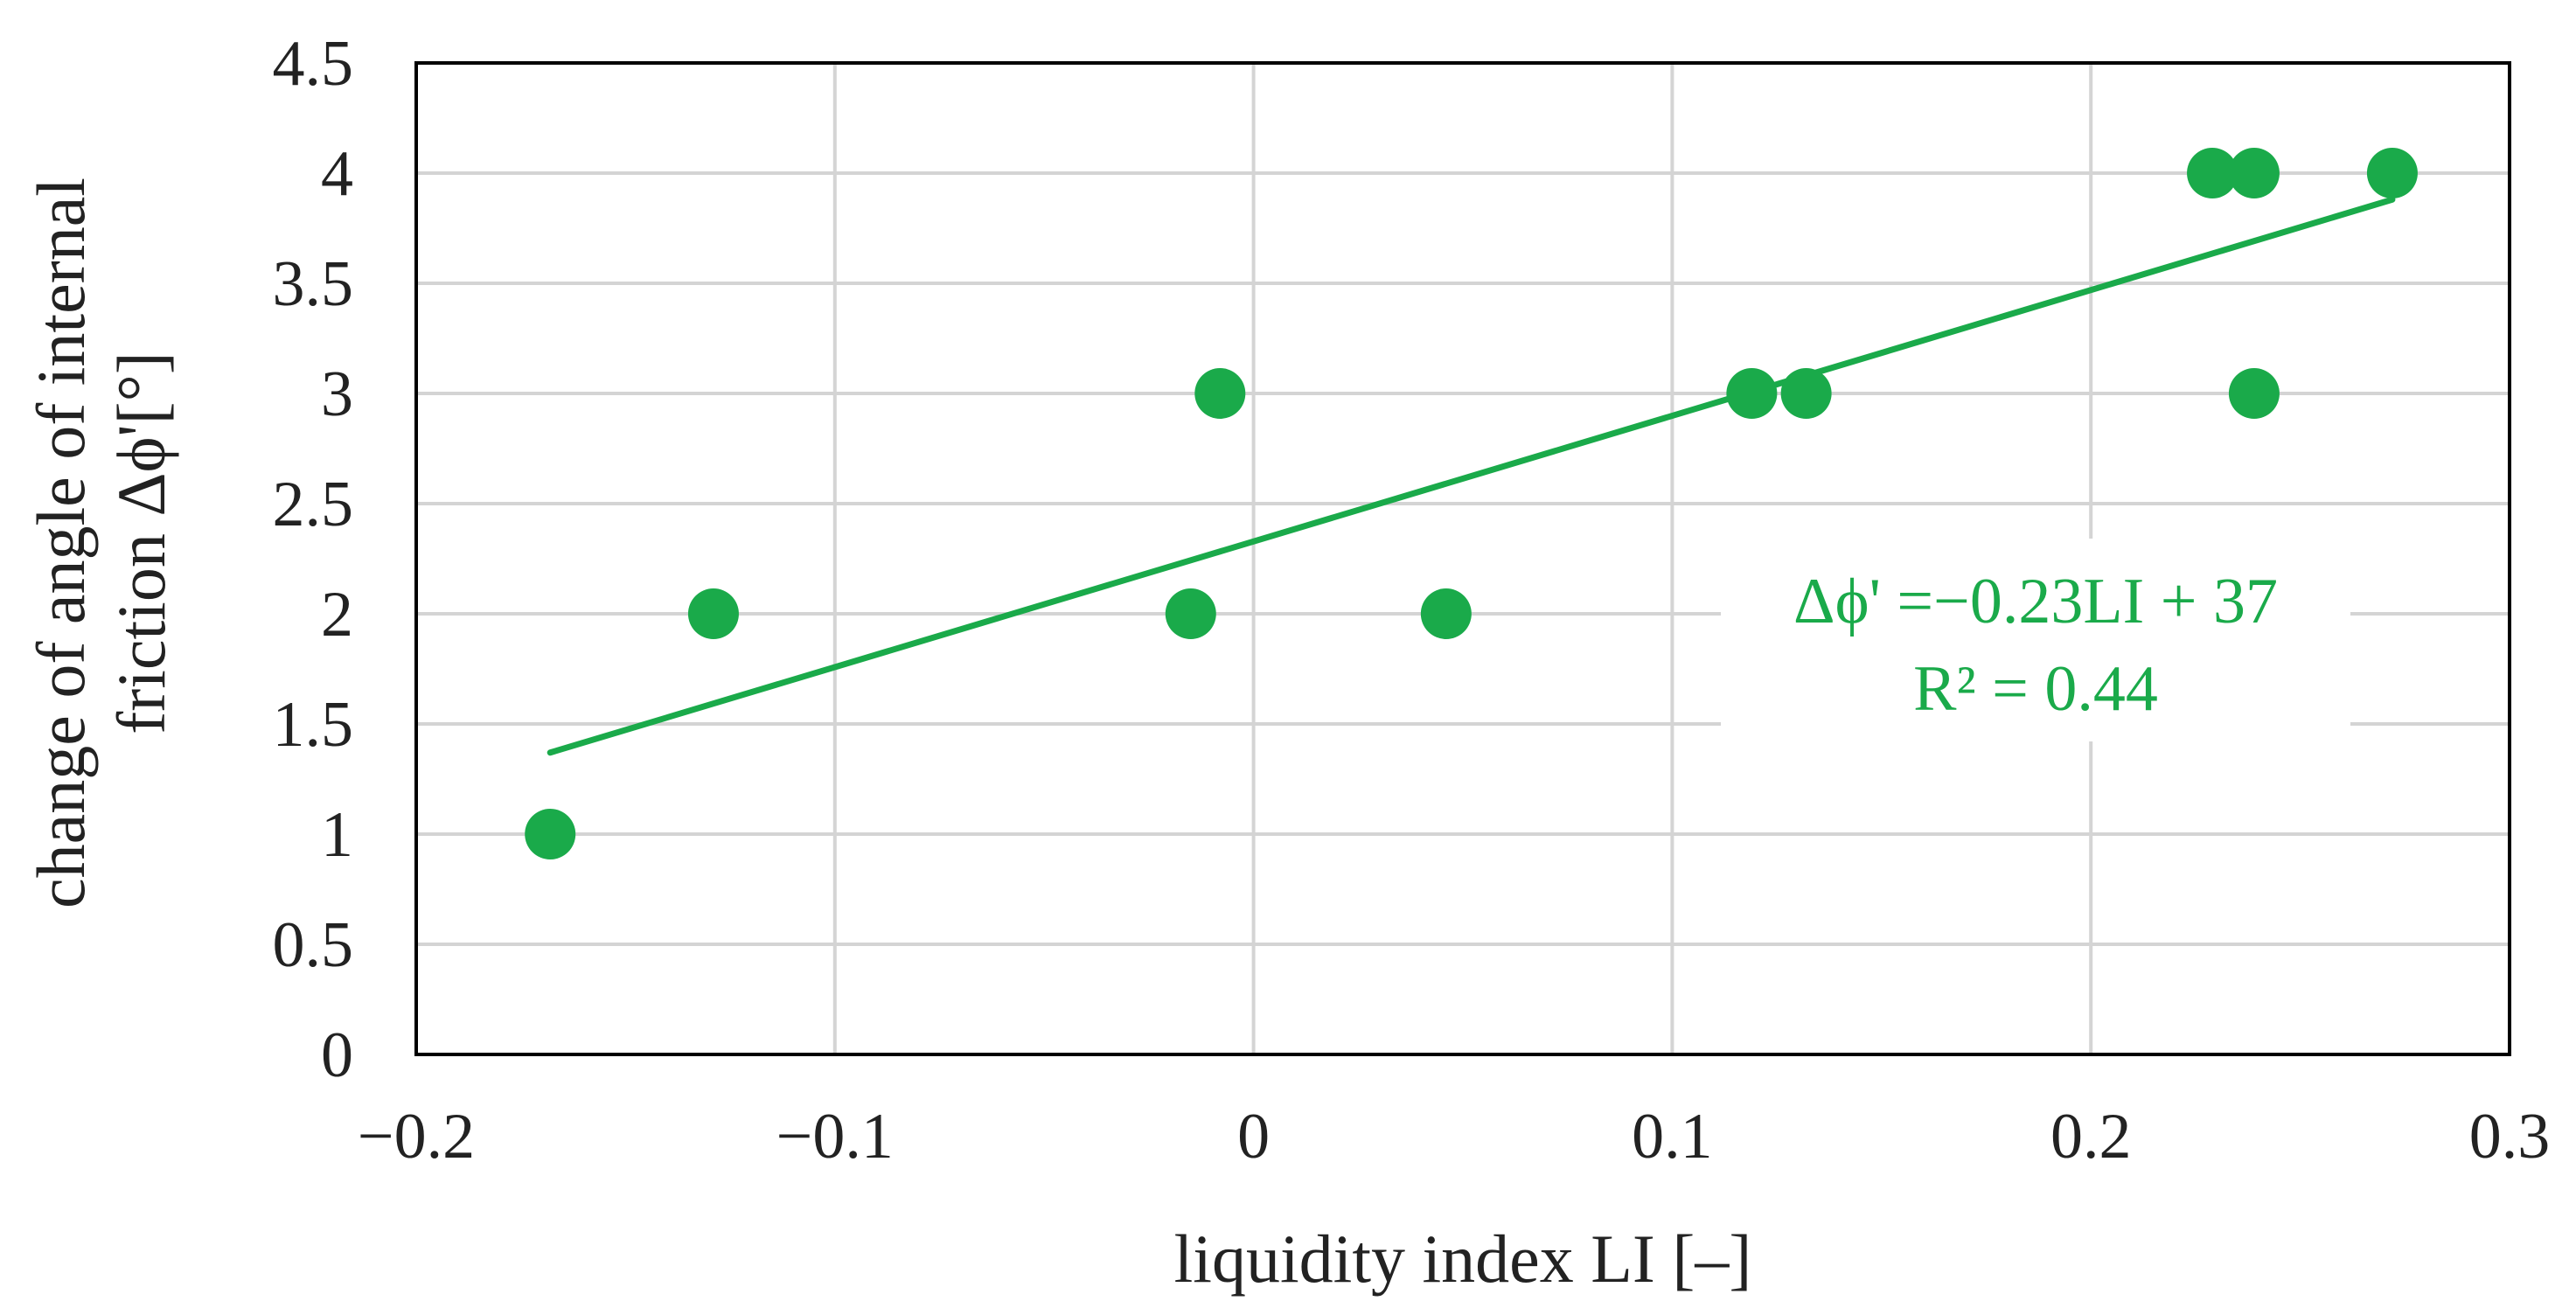 This screenshot has height=1308, width=2576. Describe the element at coordinates (313, 945) in the screenshot. I see `y-tick-label: 0.5` at that location.